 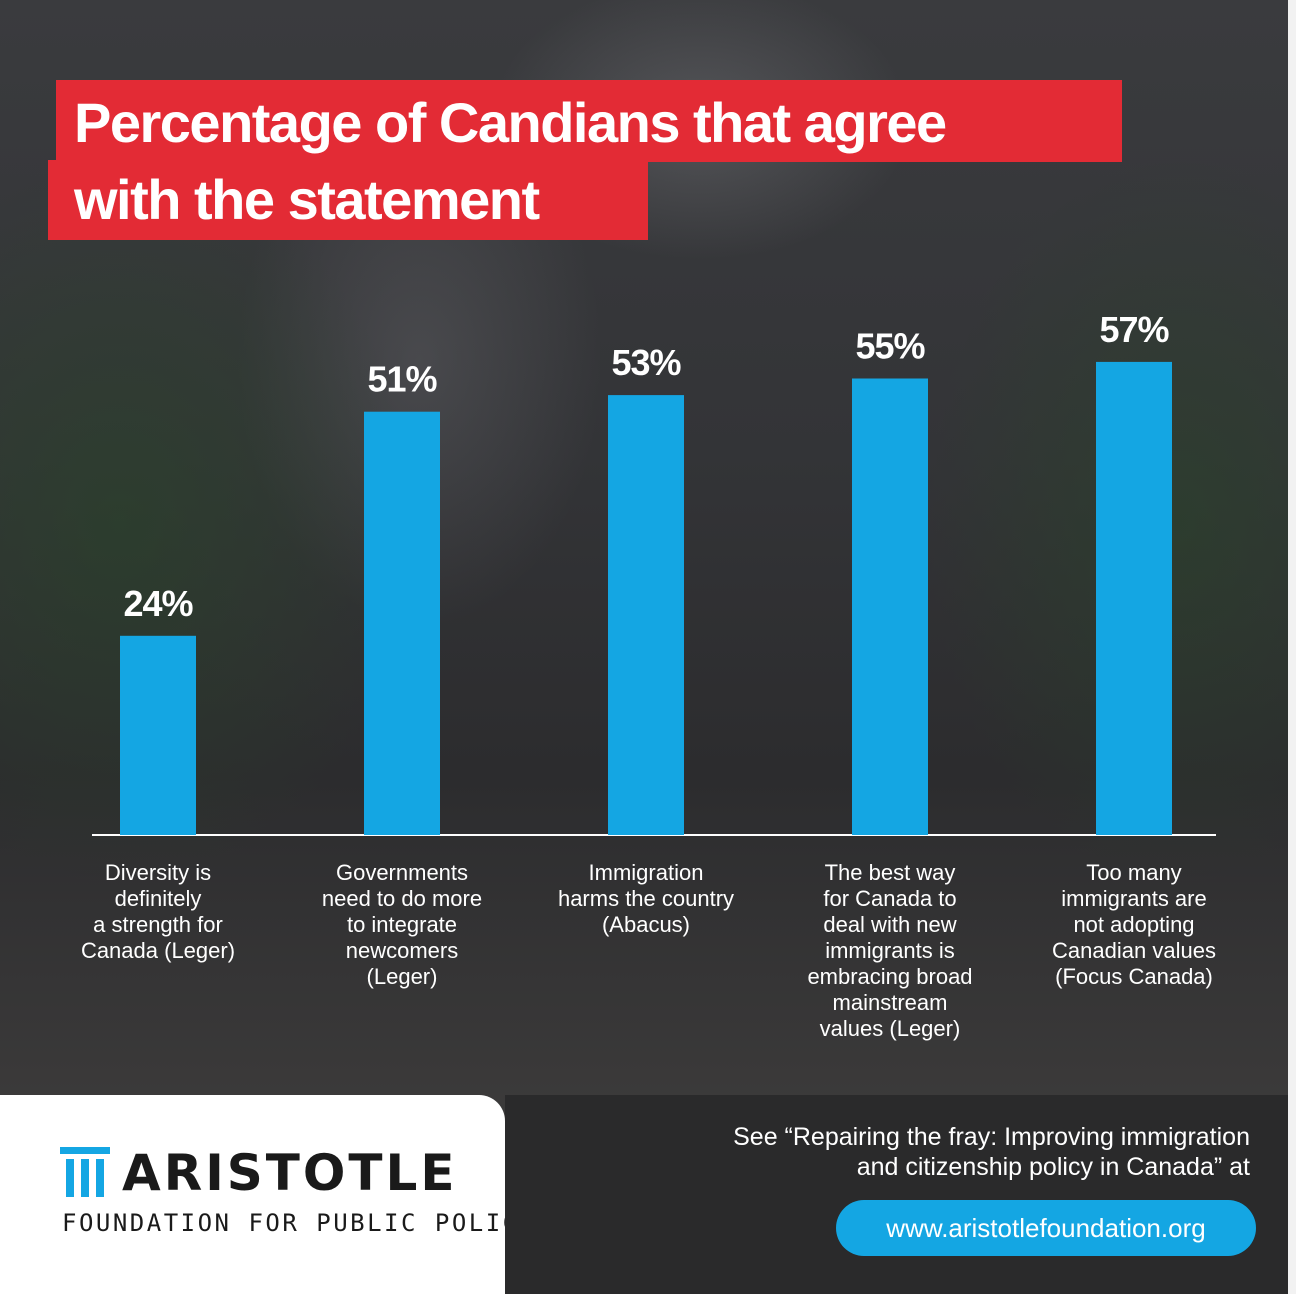 I want to click on value-label-2: 51%, so click(x=402, y=379).